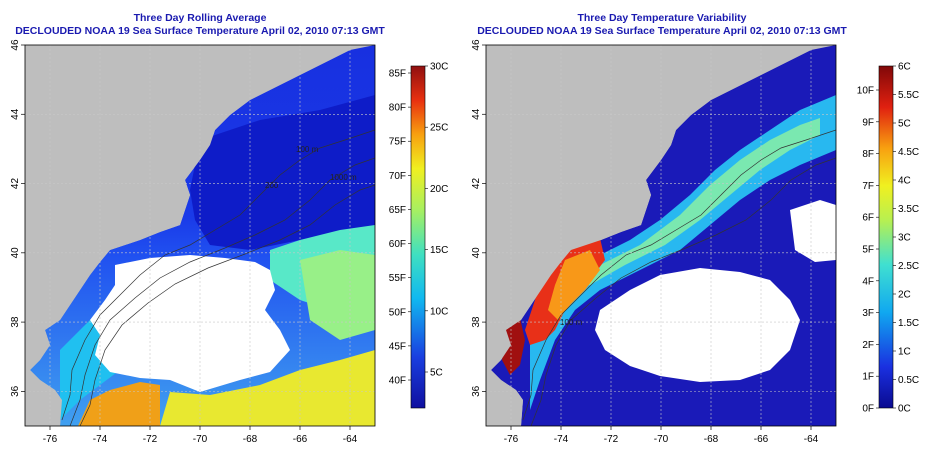  Describe the element at coordinates (868, 313) in the screenshot. I see `colorbar-label-f: 3F` at that location.